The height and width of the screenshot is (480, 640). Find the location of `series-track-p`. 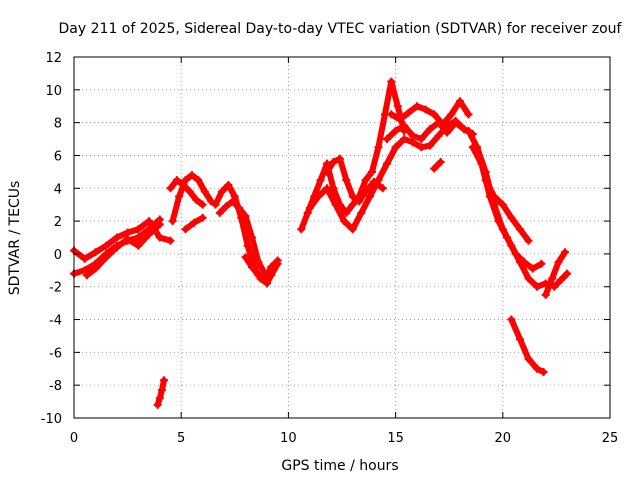

series-track-p is located at coordinates (430, 134).